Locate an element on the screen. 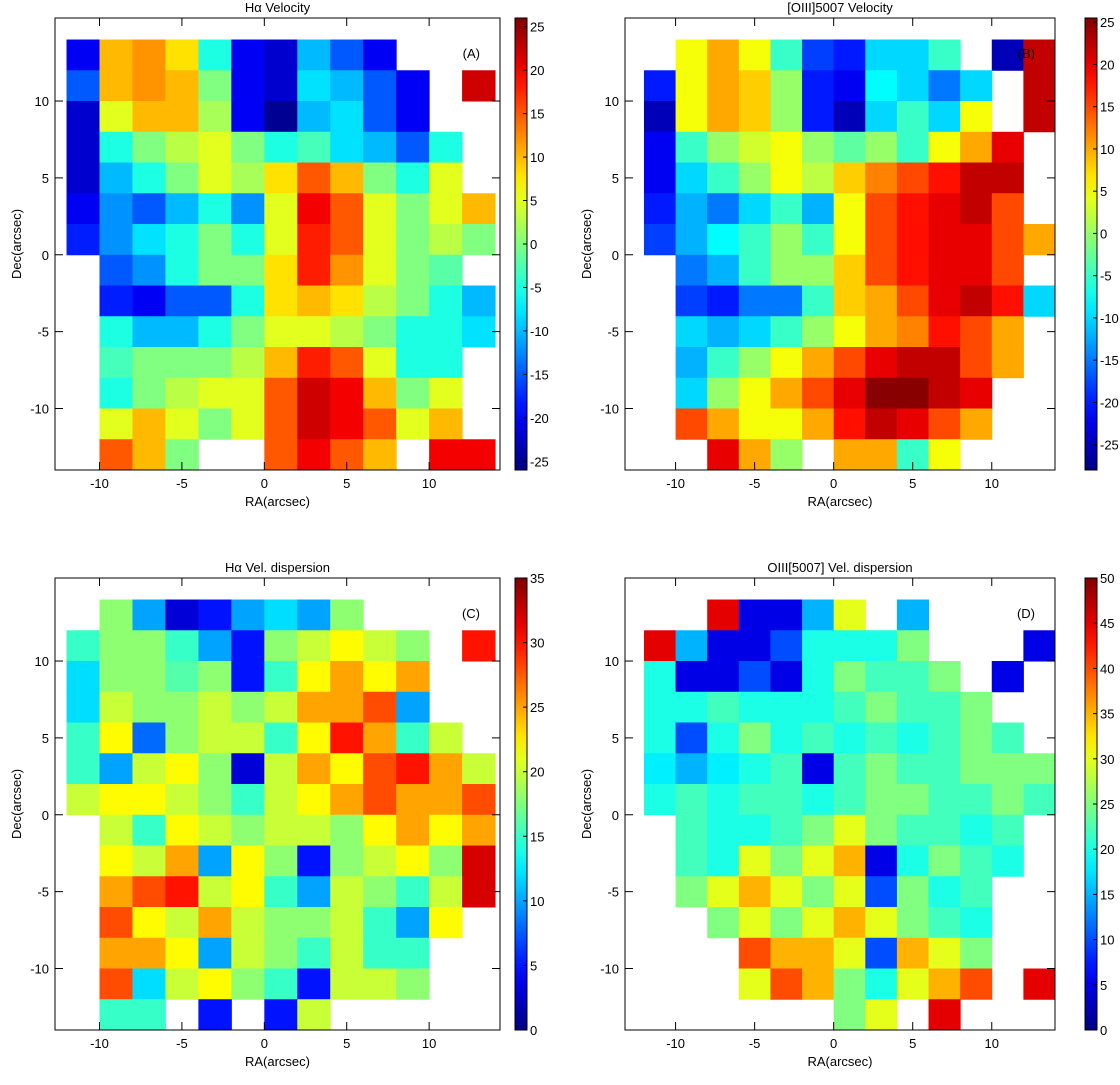  y-tick-label: 0 is located at coordinates (615, 255).